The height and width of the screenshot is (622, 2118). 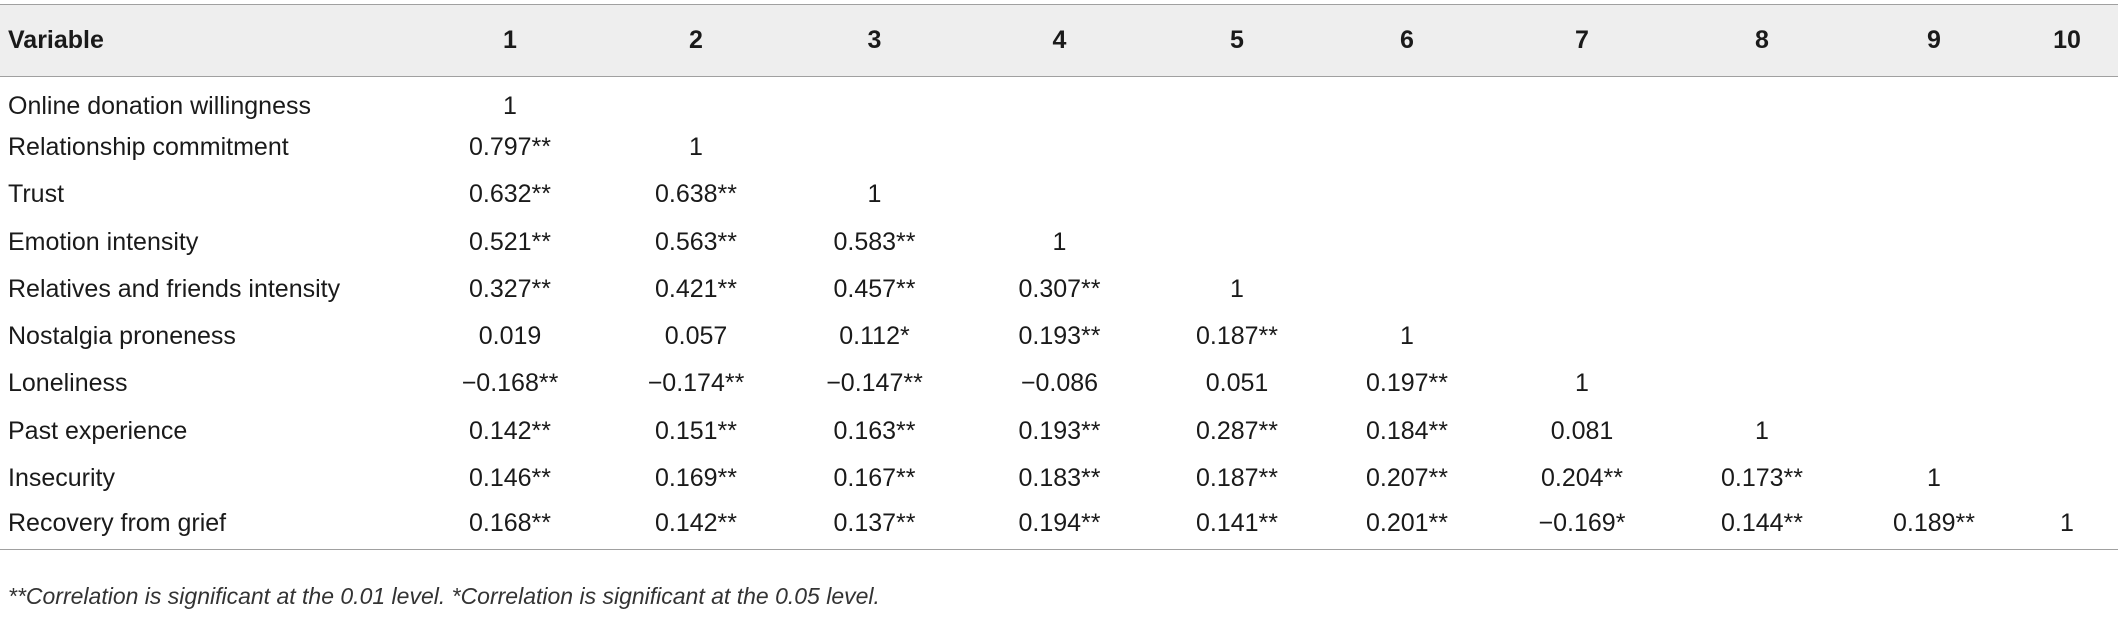 What do you see at coordinates (874, 336) in the screenshot?
I see `table-cell: 0.112*` at bounding box center [874, 336].